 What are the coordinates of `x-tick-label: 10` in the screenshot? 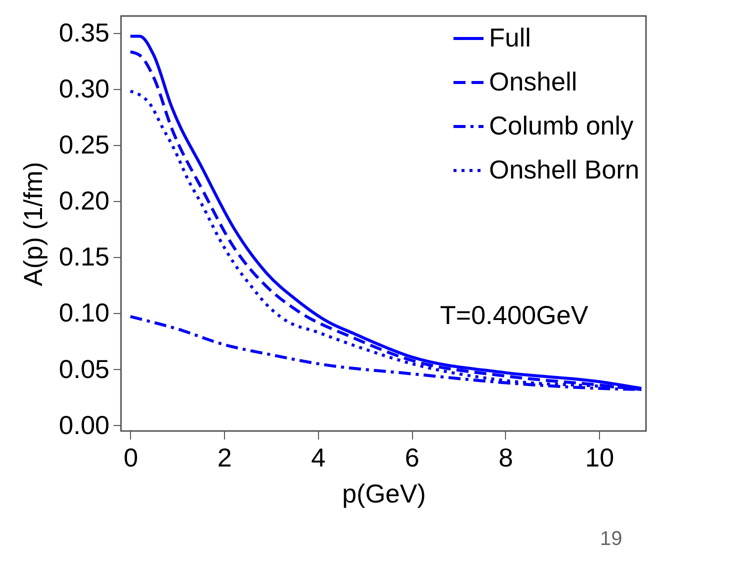 It's located at (599, 457).